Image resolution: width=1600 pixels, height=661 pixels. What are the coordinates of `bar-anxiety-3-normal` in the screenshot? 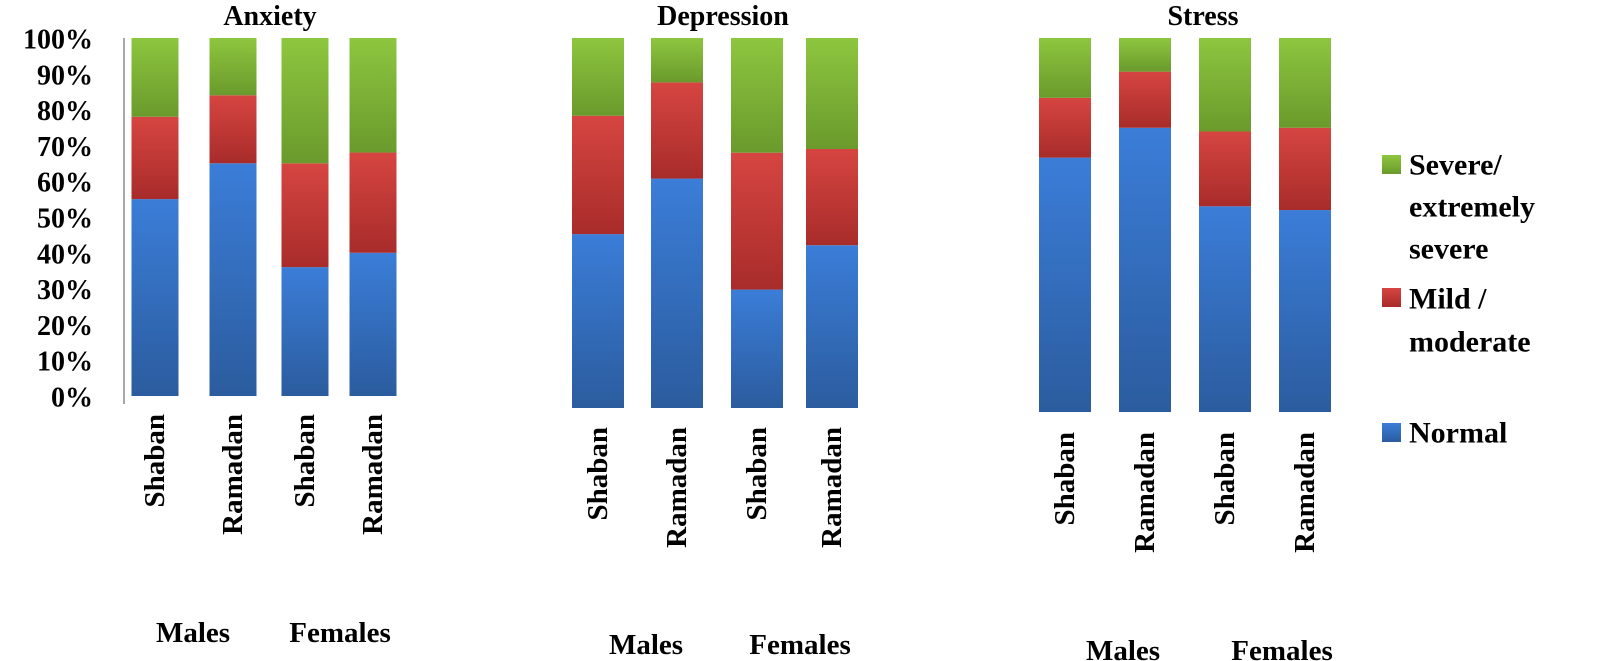 It's located at (305, 331).